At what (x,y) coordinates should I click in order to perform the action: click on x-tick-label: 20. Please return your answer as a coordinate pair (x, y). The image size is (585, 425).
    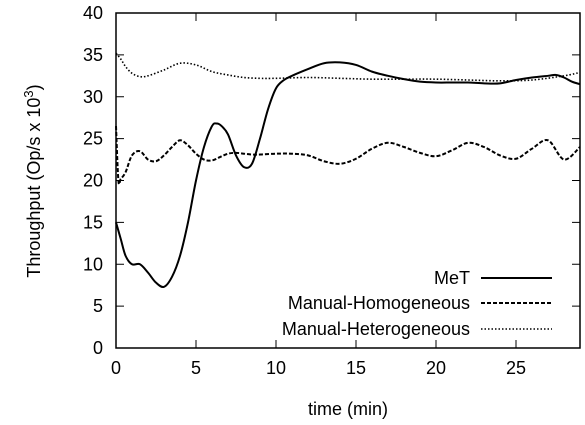
    Looking at the image, I should click on (436, 368).